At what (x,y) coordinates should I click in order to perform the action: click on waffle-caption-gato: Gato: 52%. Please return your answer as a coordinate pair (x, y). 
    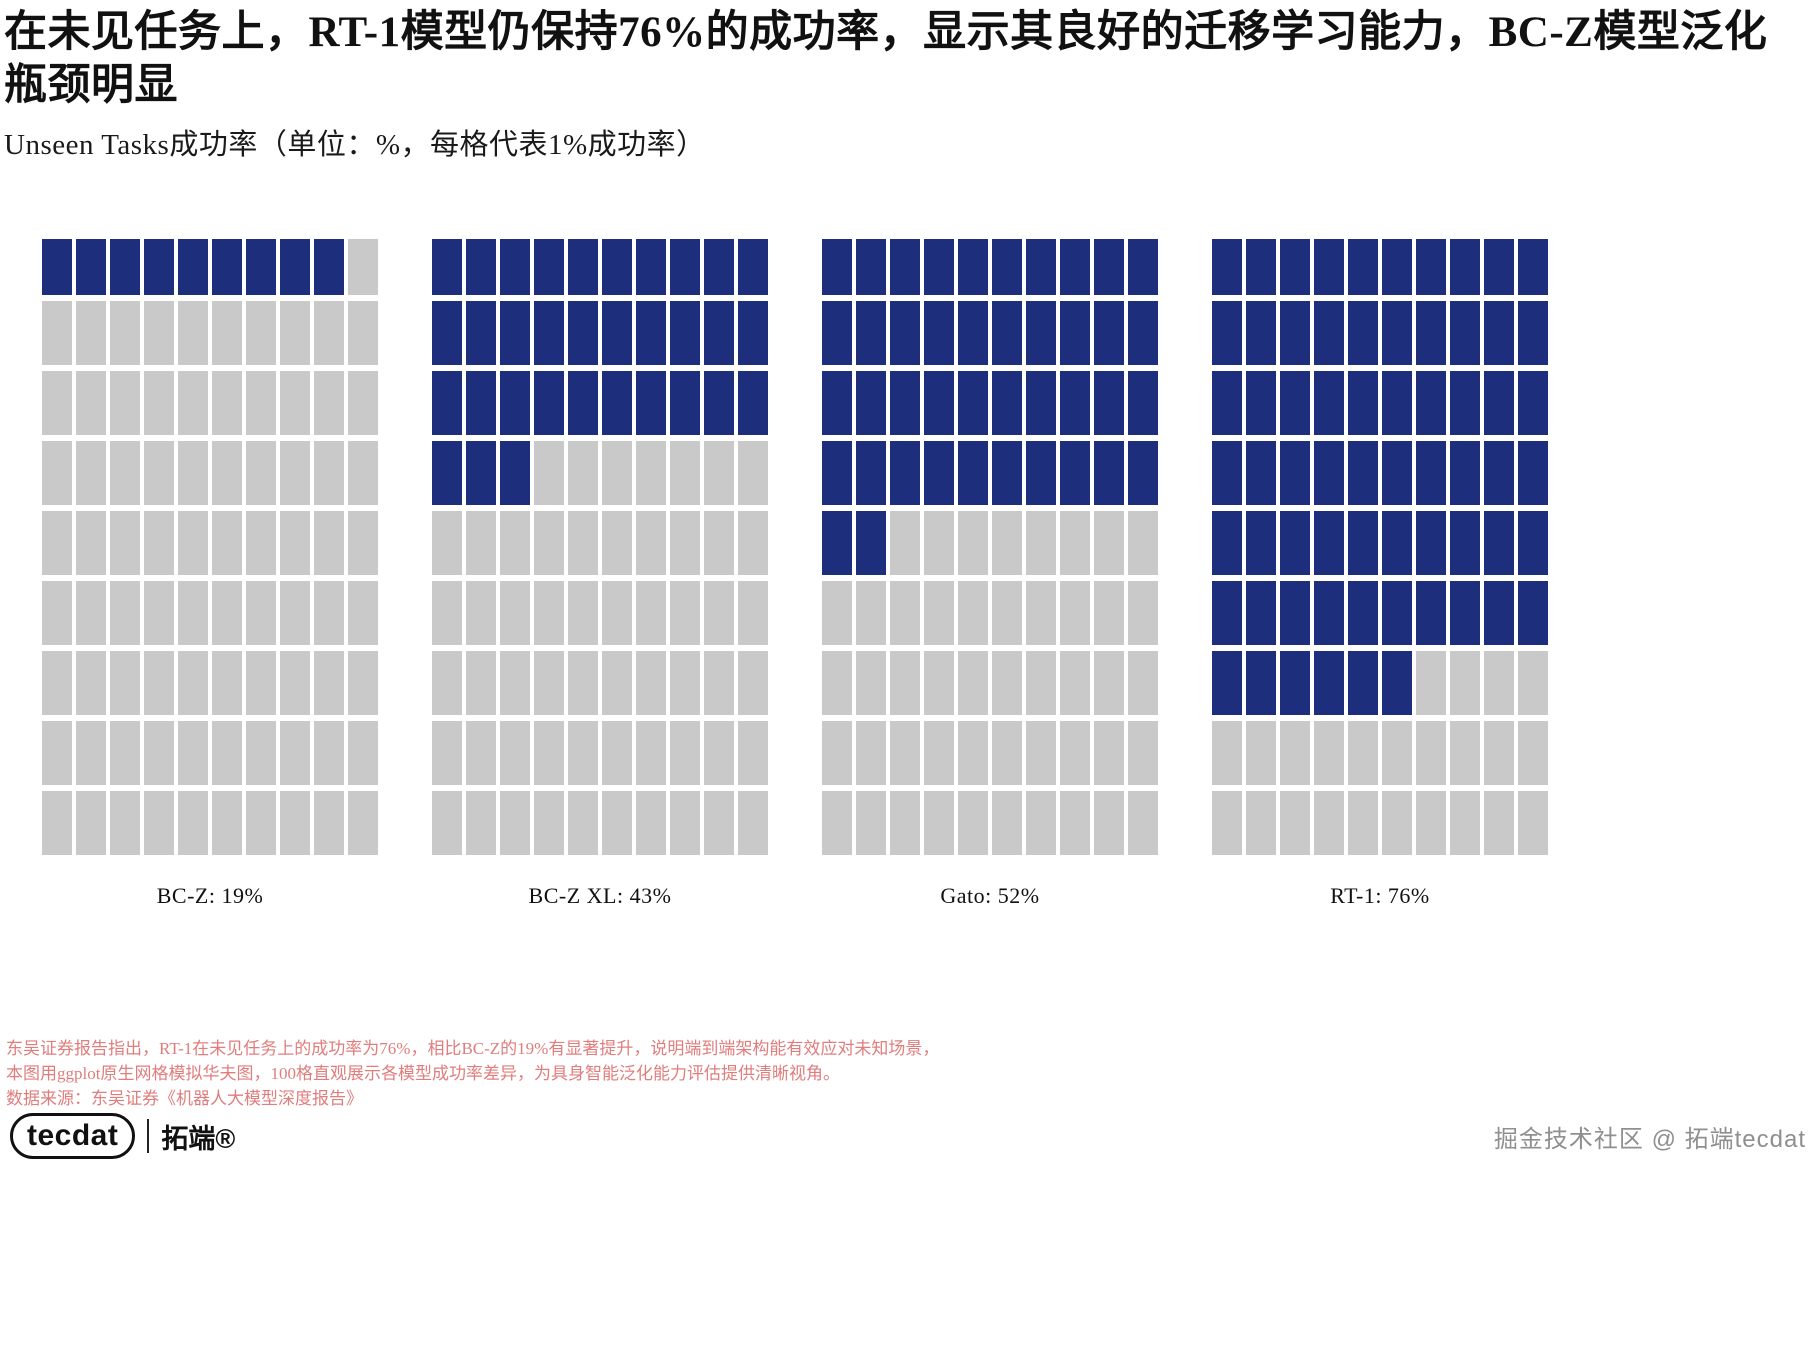
    Looking at the image, I should click on (990, 895).